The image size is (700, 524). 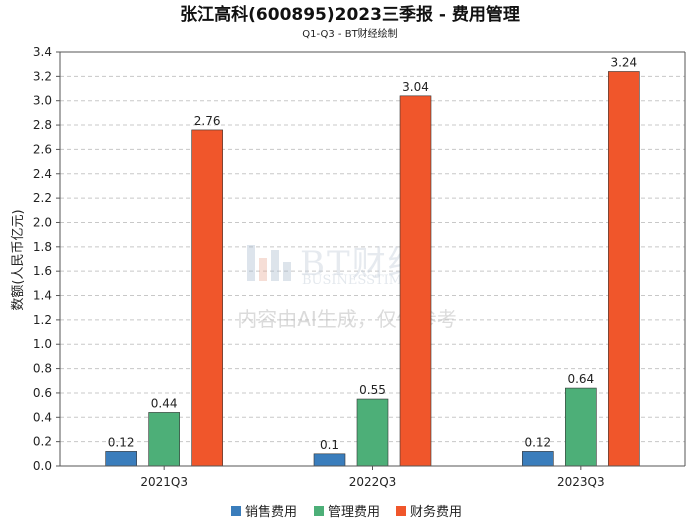 I want to click on y-tick-label: 2.2, so click(x=42, y=198).